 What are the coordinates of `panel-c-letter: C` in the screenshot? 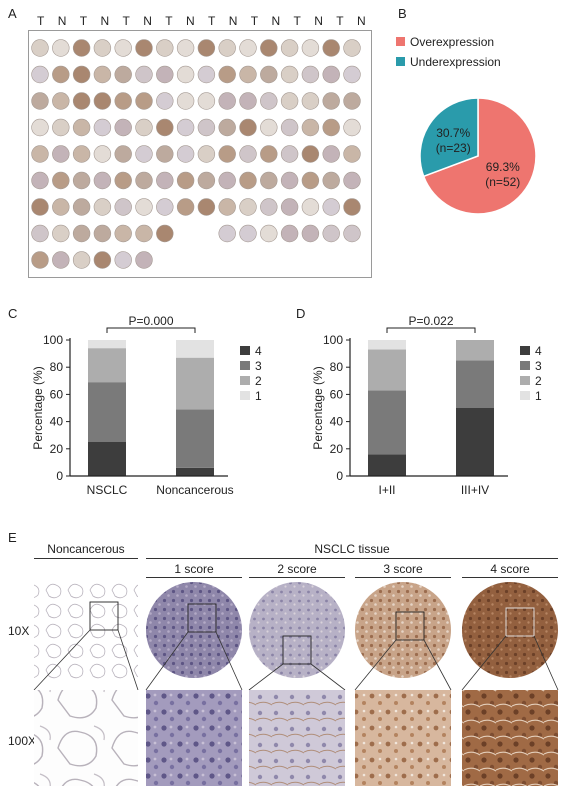 It's located at (13, 313).